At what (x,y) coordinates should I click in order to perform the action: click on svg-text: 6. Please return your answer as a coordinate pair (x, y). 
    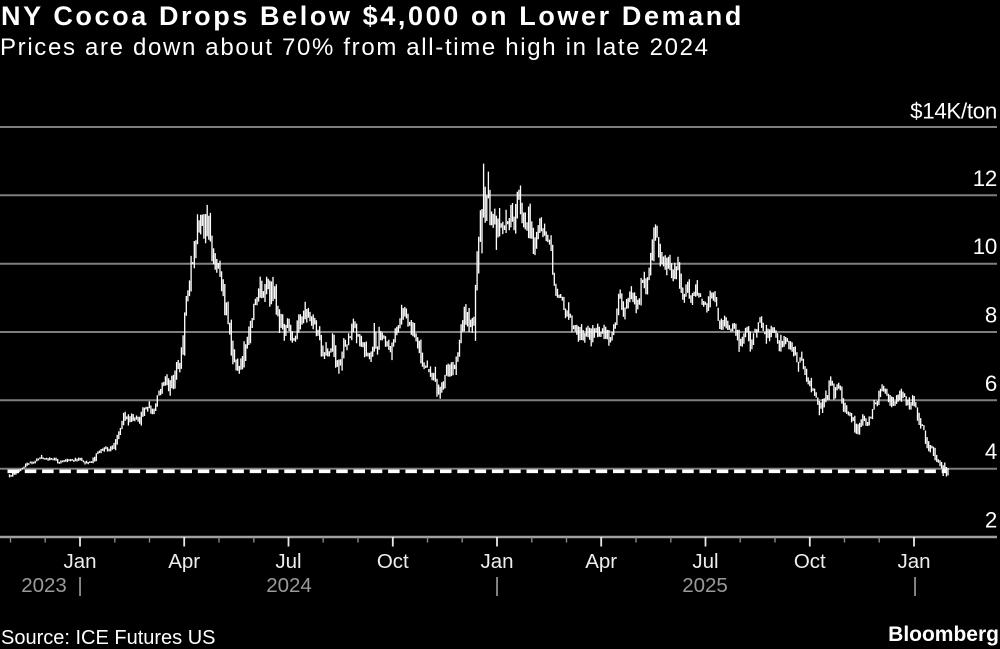
    Looking at the image, I should click on (991, 383).